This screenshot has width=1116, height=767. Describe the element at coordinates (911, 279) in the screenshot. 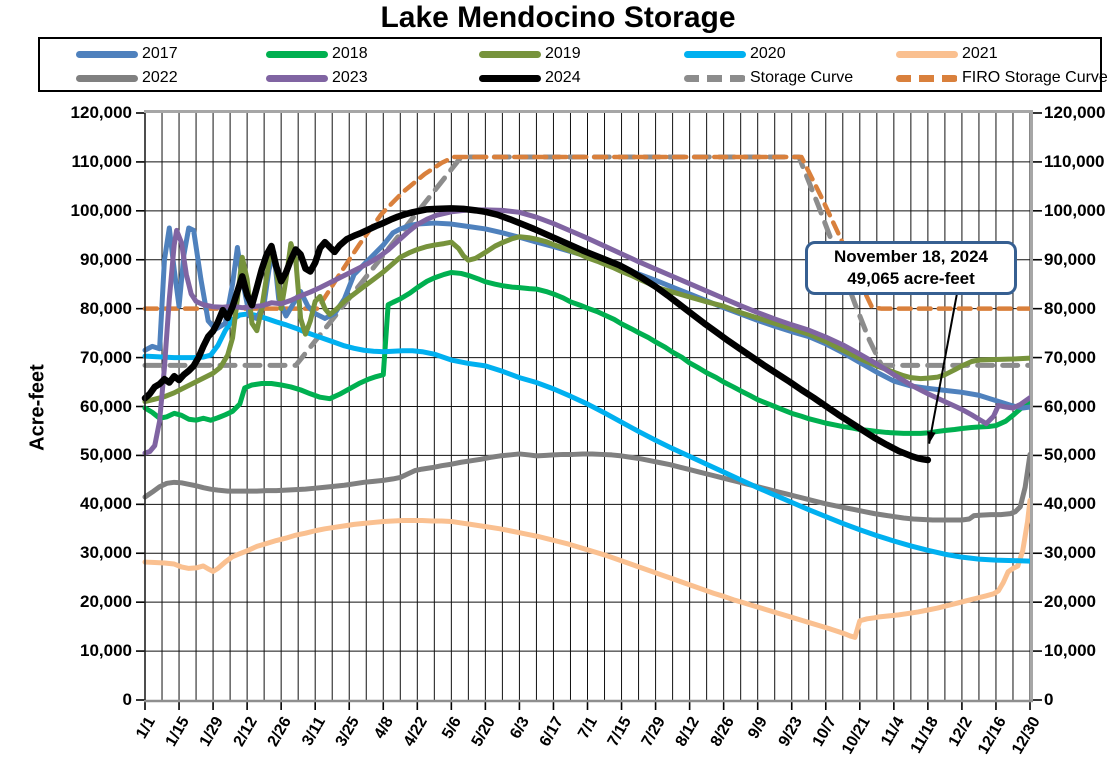

I see `annotation-value: 49,065 acre-feet` at that location.